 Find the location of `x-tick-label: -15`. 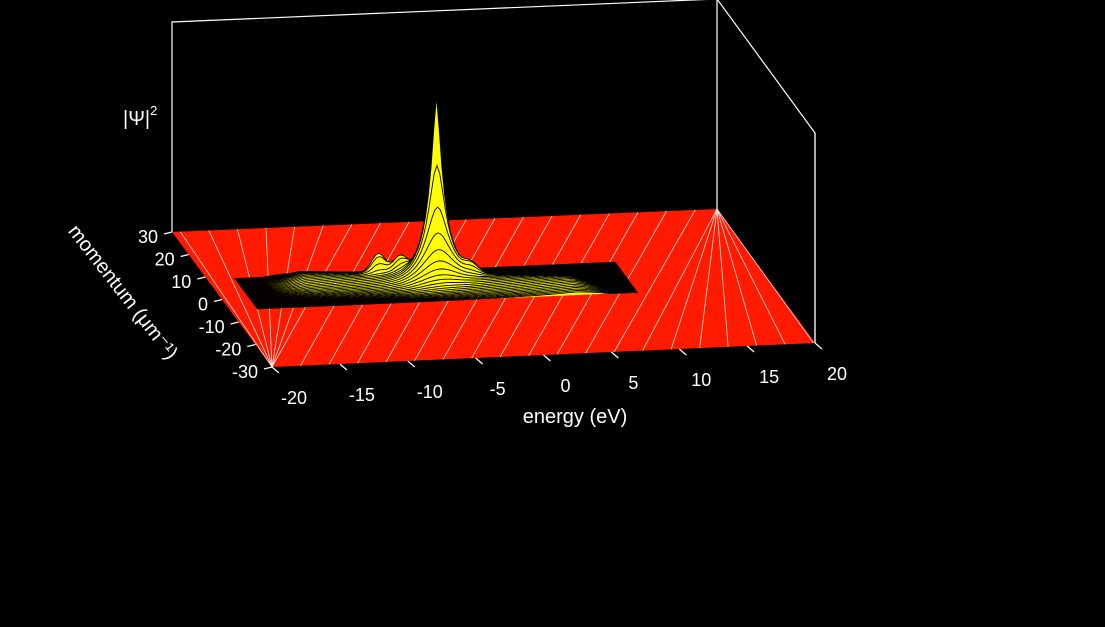

x-tick-label: -15 is located at coordinates (362, 395).